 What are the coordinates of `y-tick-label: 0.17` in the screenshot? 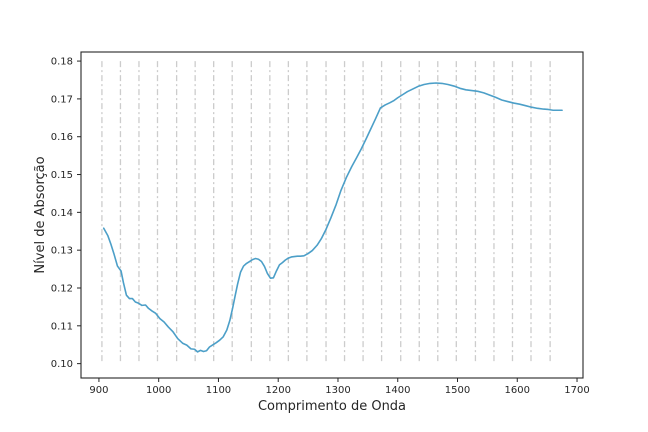 It's located at (62, 99).